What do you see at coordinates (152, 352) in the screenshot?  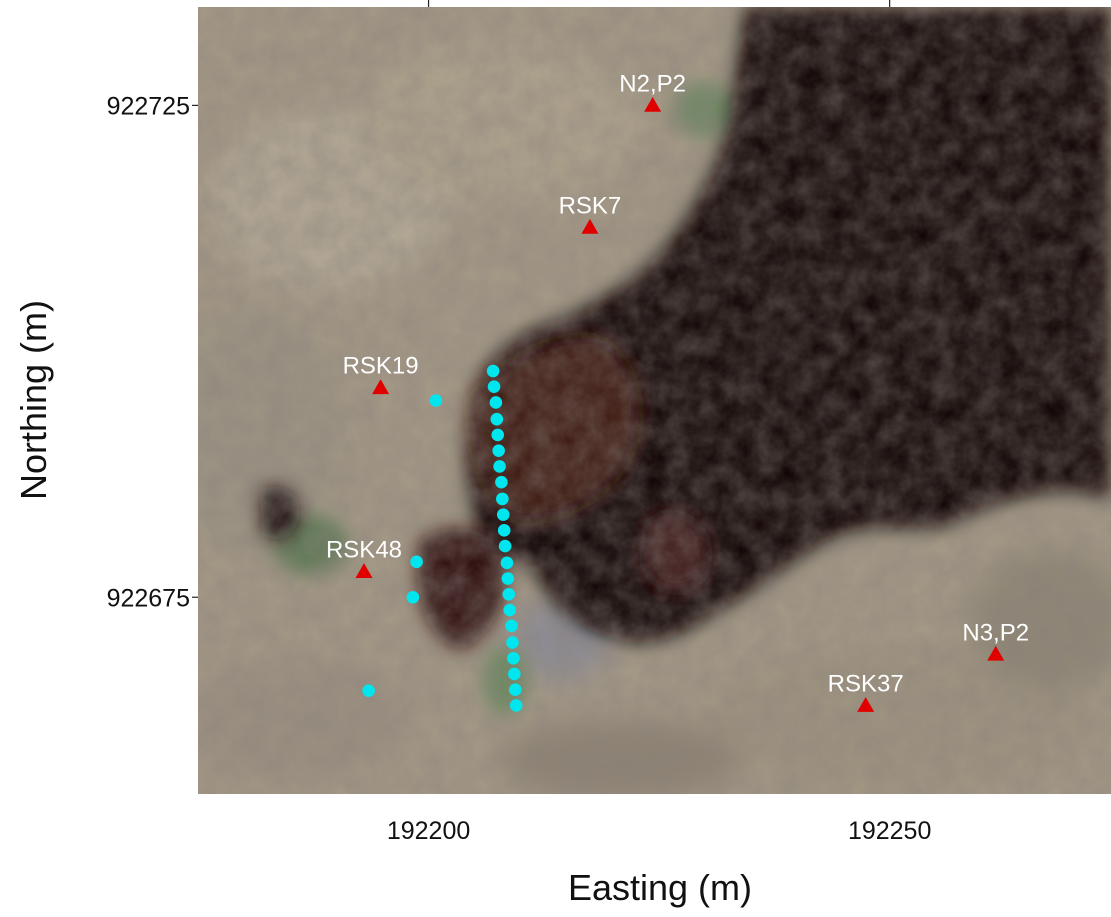 I see `y-axis-tick-labels: 922725 922675` at bounding box center [152, 352].